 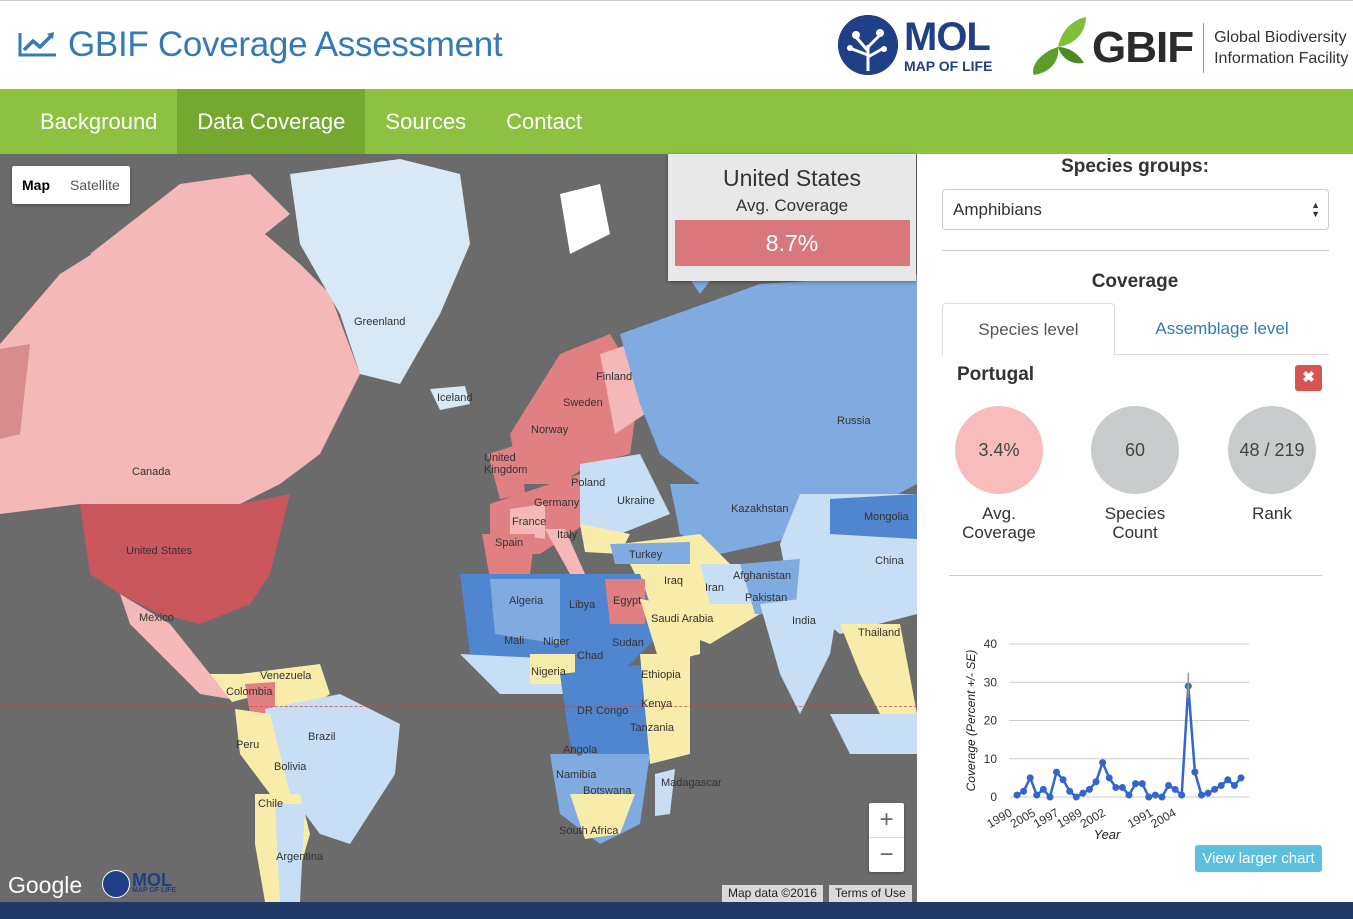 I want to click on label-argentina: Argentina, so click(x=300, y=857).